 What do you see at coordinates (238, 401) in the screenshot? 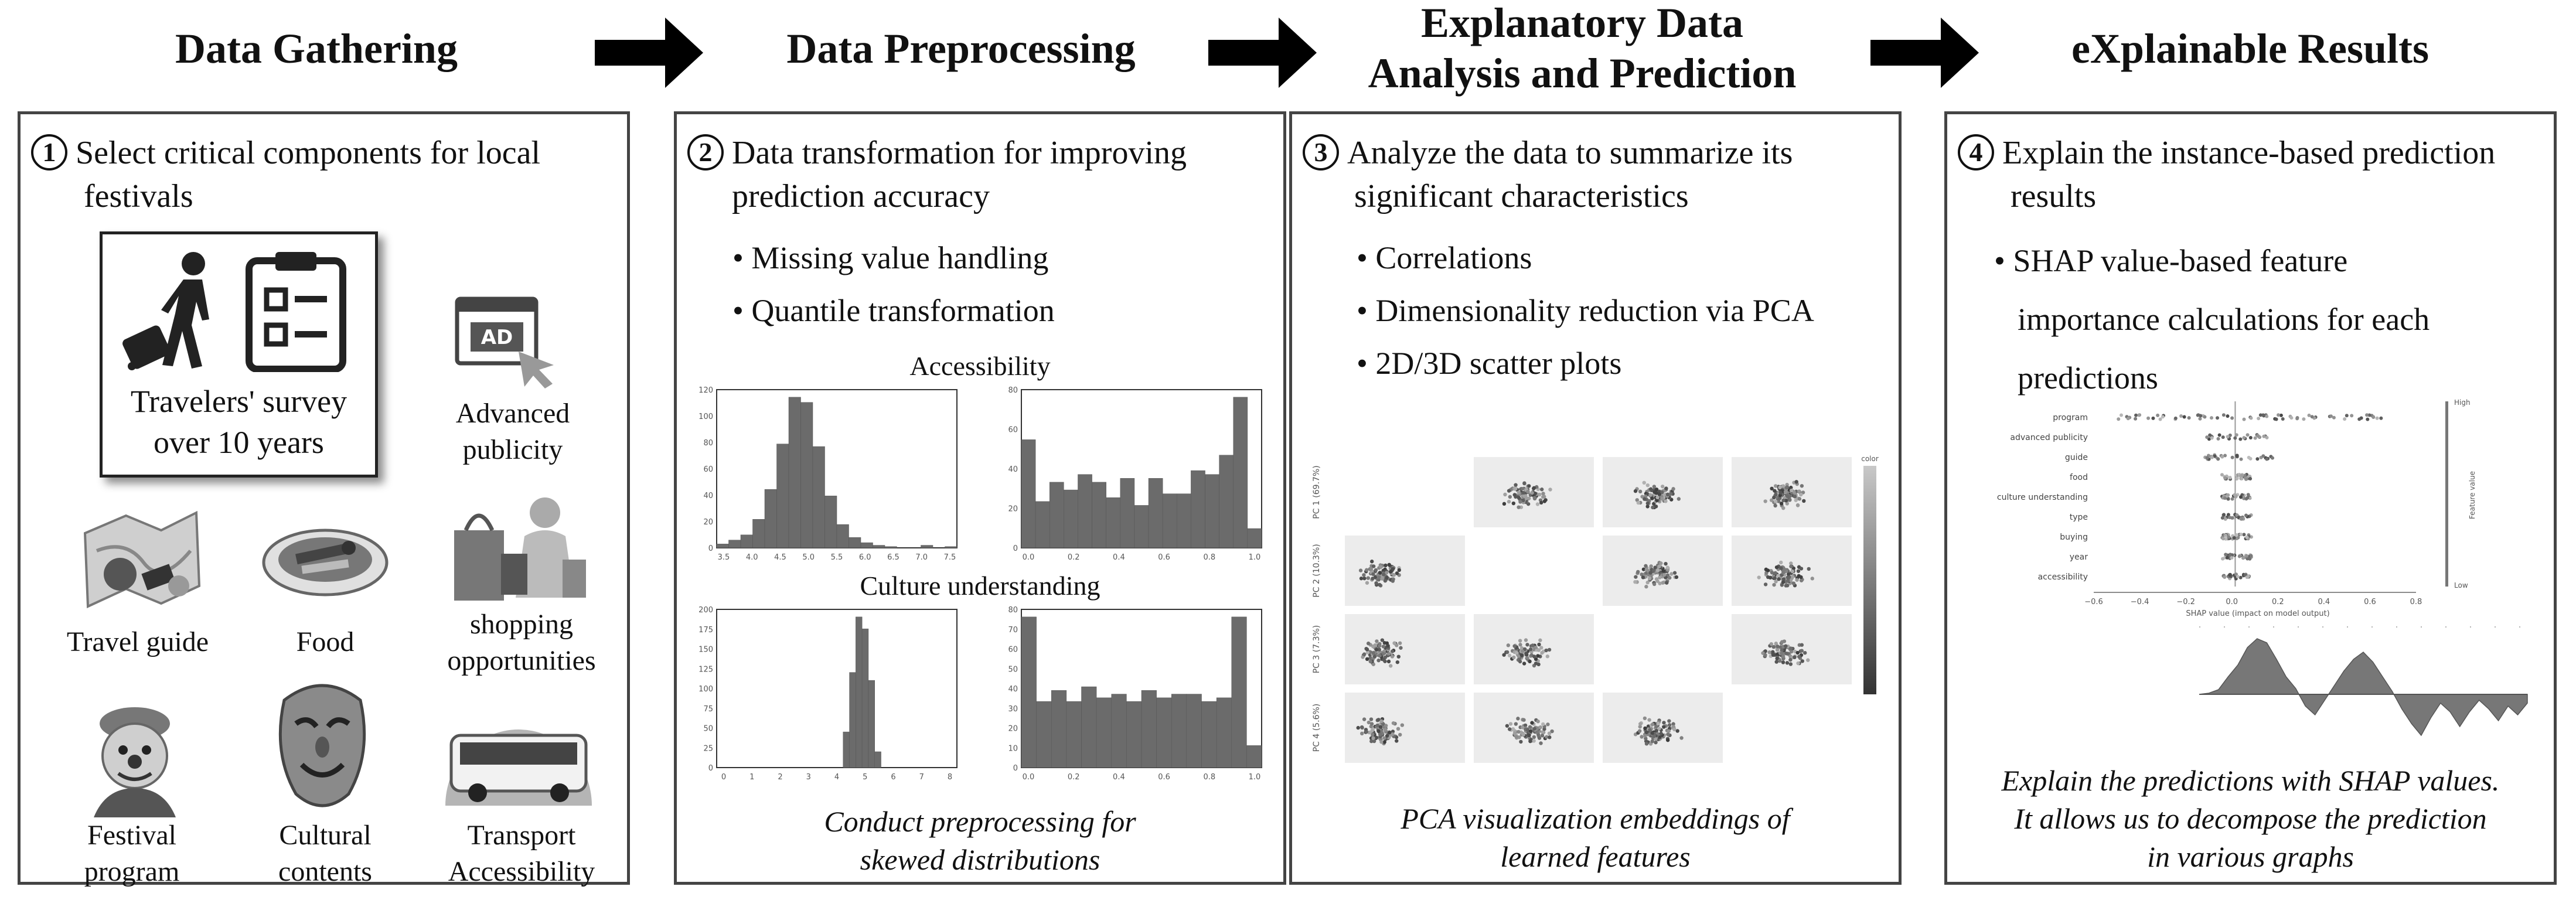
I see `survey-label-line1: Travelers' survey` at bounding box center [238, 401].